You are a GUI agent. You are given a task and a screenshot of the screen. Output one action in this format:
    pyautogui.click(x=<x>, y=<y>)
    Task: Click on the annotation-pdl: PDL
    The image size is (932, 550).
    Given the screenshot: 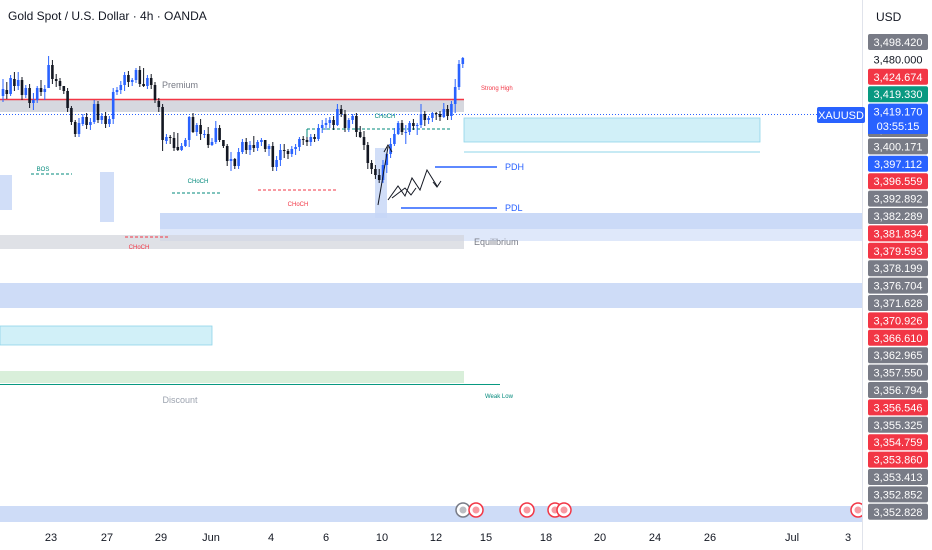 What is the action you would take?
    pyautogui.click(x=514, y=208)
    